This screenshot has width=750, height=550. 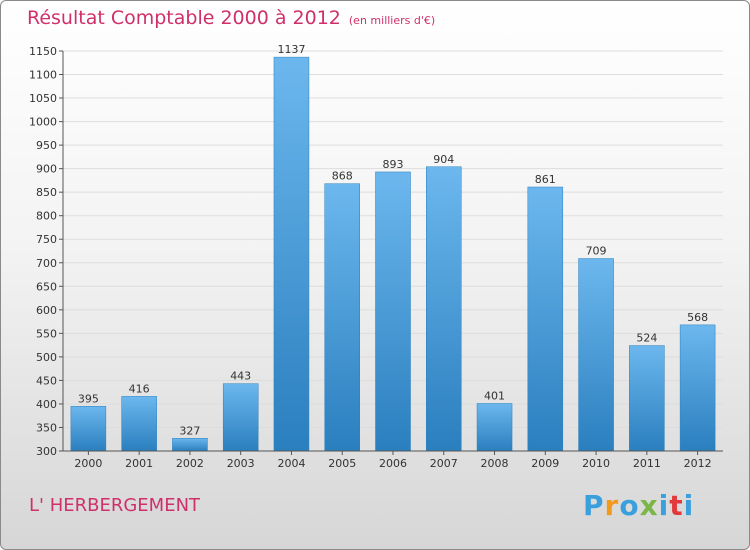 I want to click on y-tick-label: 650, so click(x=46, y=286).